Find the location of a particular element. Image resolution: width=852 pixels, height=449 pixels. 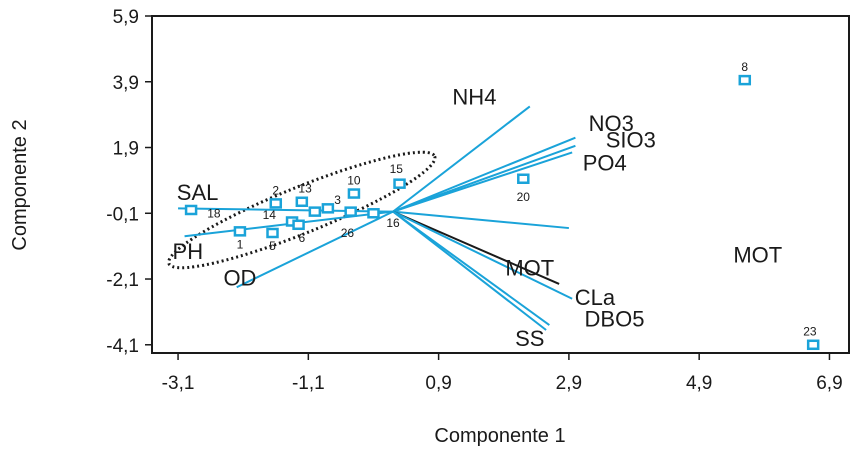

vector-po4 is located at coordinates (482, 182).